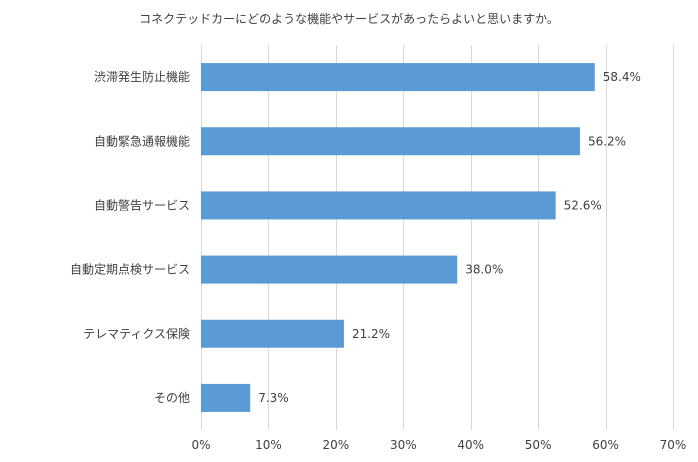  I want to click on data-label: 52.6%, so click(583, 205).